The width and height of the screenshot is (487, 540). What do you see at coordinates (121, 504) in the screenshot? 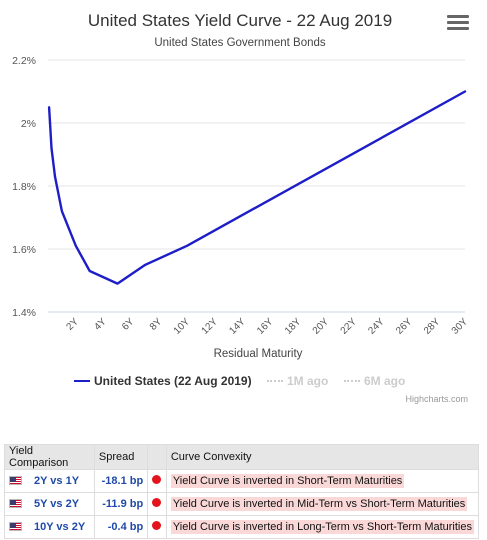
I see `spread-value: -11.9 bp` at bounding box center [121, 504].